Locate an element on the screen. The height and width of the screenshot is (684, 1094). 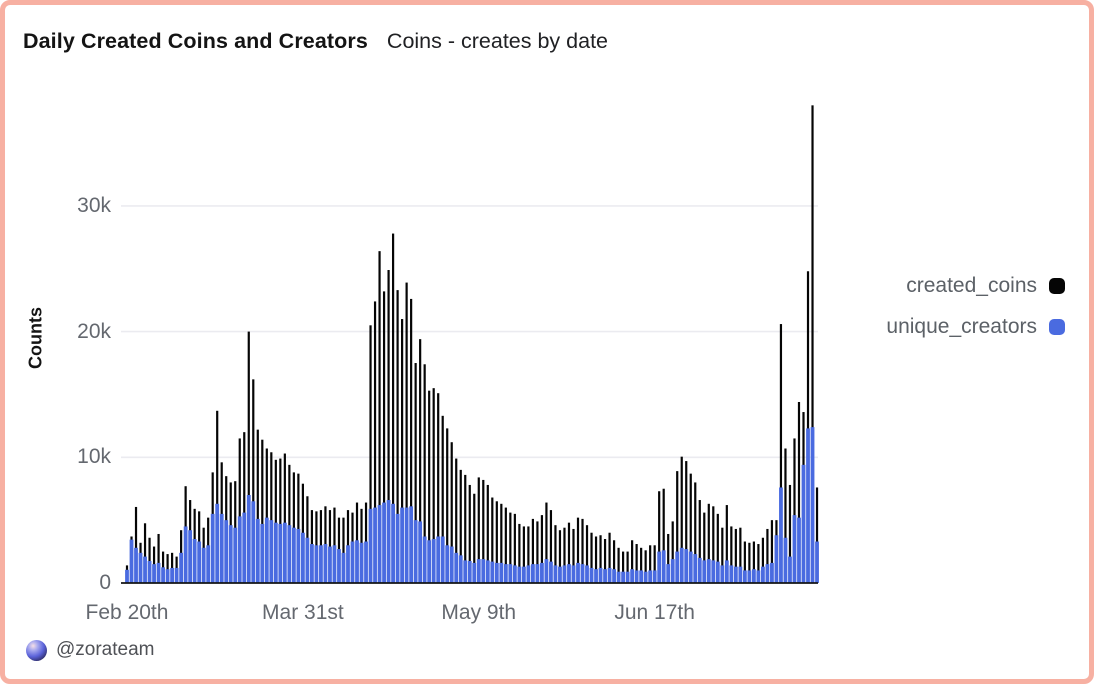
page-title: Daily Created Coins and Creators is located at coordinates (195, 41).